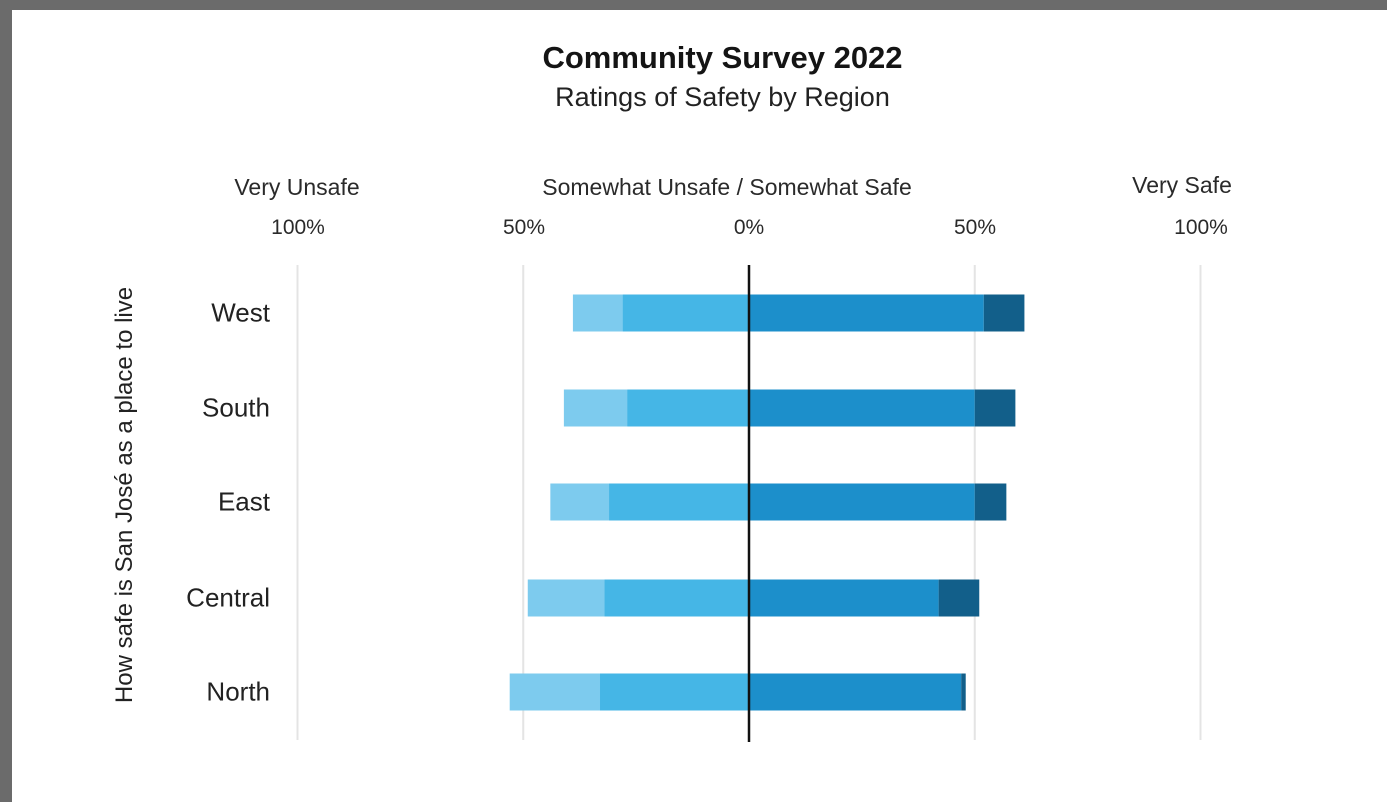 The image size is (1387, 802). What do you see at coordinates (228, 597) in the screenshot?
I see `row-label-central: Central` at bounding box center [228, 597].